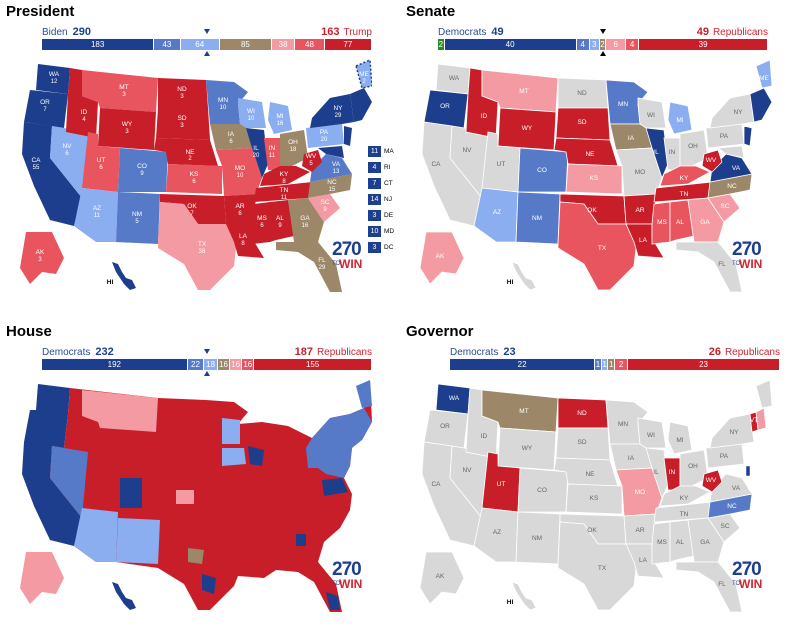  What do you see at coordinates (384, 183) in the screenshot?
I see `legend-row-ct: 7 CT` at bounding box center [384, 183].